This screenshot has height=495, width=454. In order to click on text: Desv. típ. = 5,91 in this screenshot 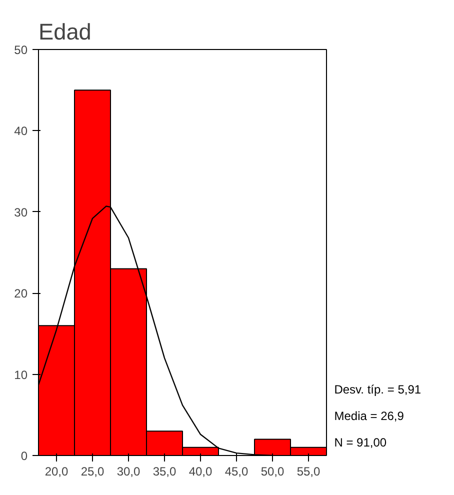, I will do `click(378, 389)`.